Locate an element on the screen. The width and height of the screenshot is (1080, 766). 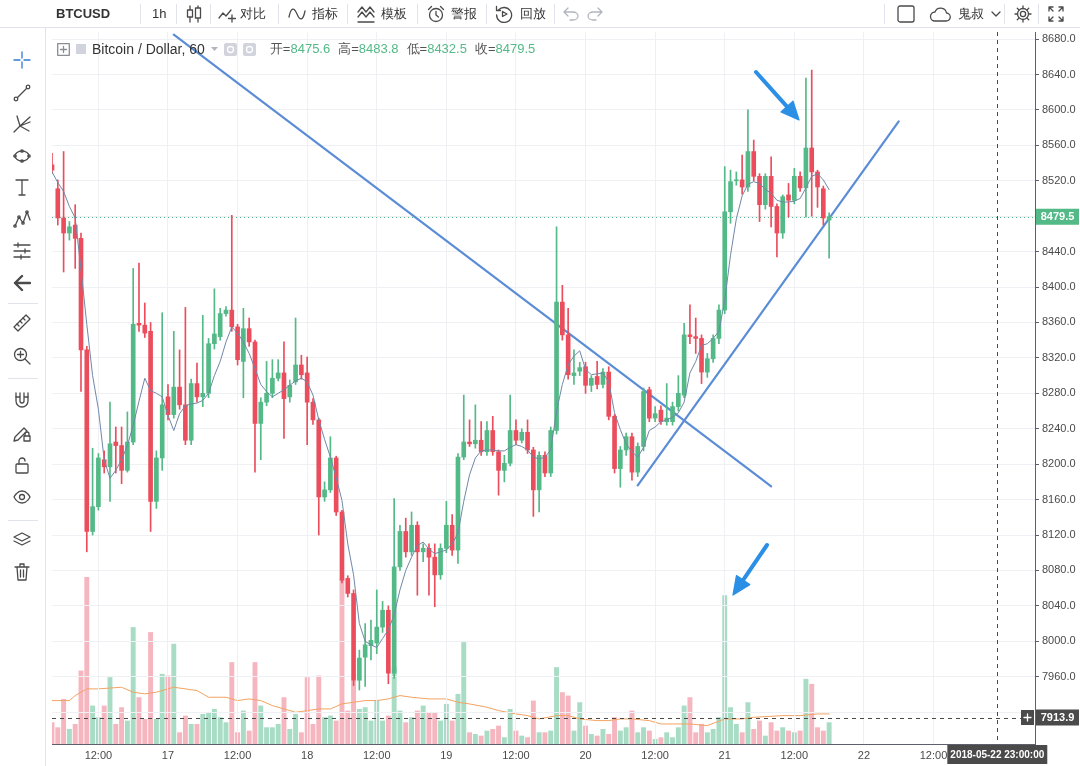
y-tick-label: 8120.0 is located at coordinates (1059, 534).